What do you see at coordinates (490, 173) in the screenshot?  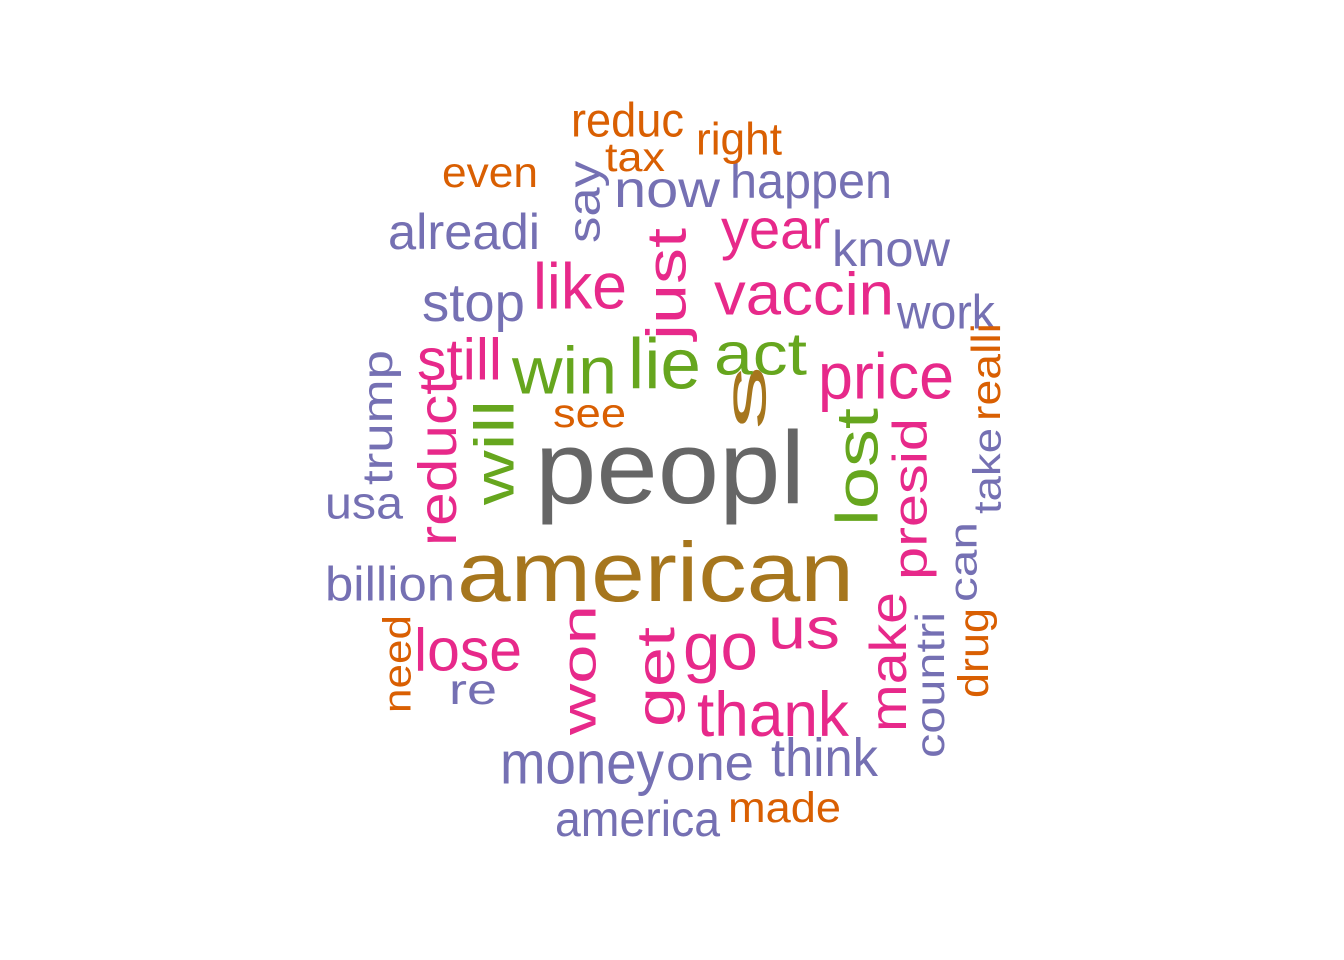 I see `word-even: even` at bounding box center [490, 173].